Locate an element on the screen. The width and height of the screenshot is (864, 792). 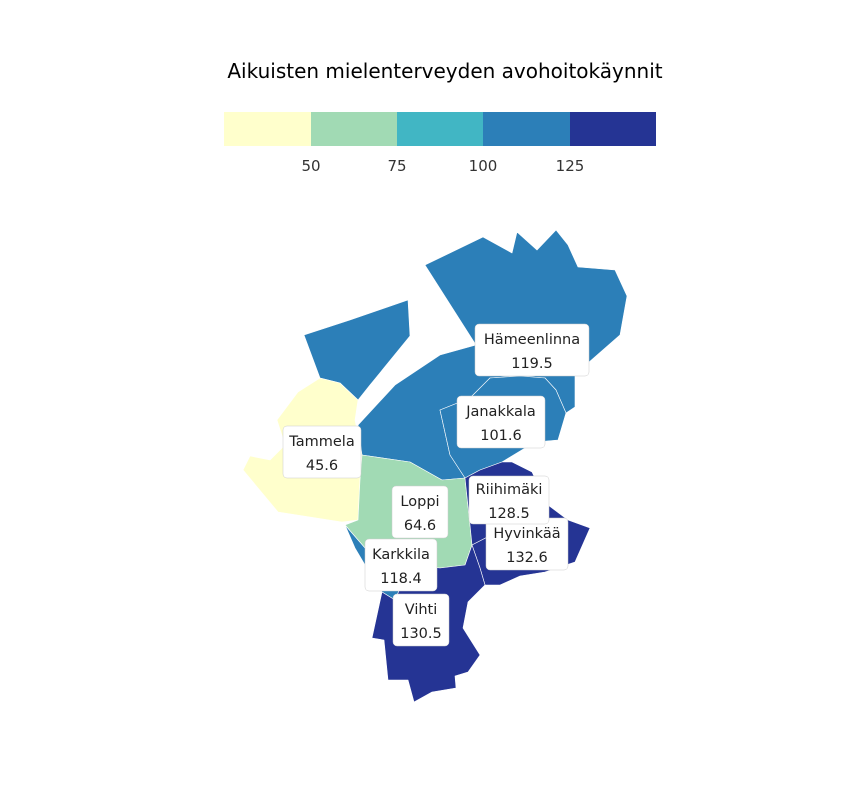
label-tammela: Tammela 45.6 is located at coordinates (322, 452).